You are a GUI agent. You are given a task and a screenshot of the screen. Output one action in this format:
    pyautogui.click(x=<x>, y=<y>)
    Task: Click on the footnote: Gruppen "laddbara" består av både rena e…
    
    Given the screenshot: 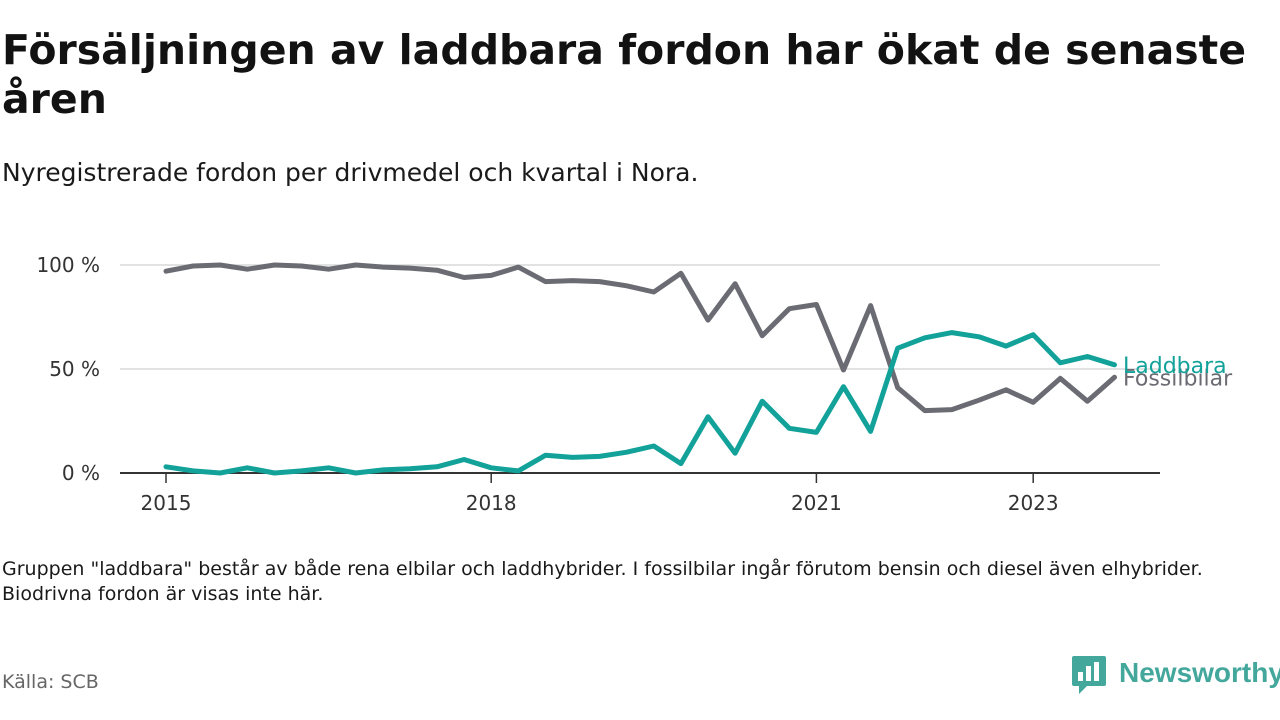 What is the action you would take?
    pyautogui.click(x=602, y=581)
    